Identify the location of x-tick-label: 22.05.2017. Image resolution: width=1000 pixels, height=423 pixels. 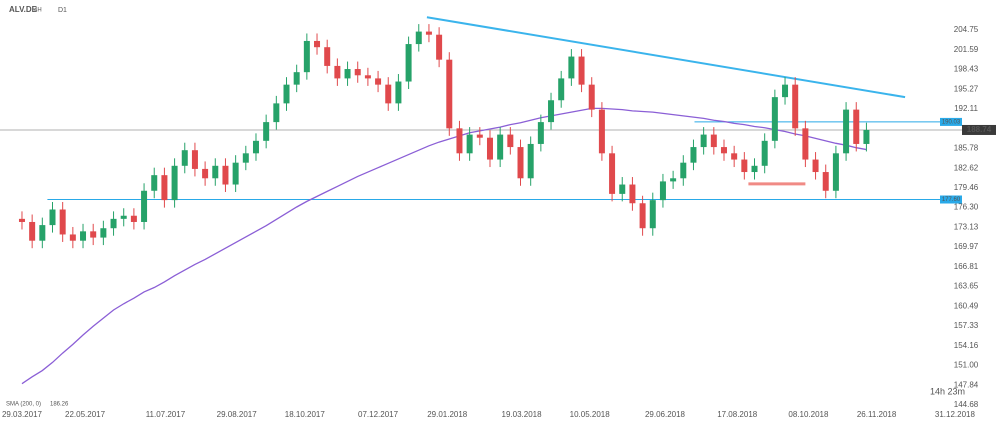
(85, 414).